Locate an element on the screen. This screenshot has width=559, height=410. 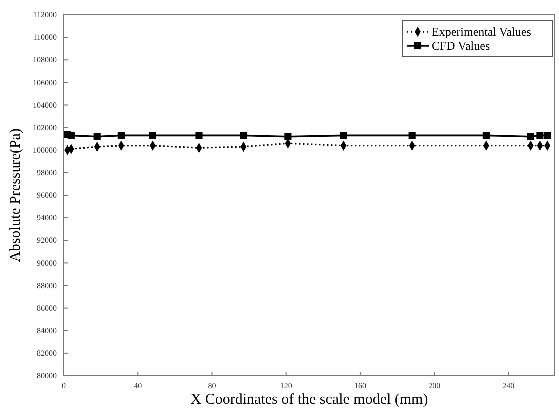
y-tick-label: 98000 is located at coordinates (47, 173).